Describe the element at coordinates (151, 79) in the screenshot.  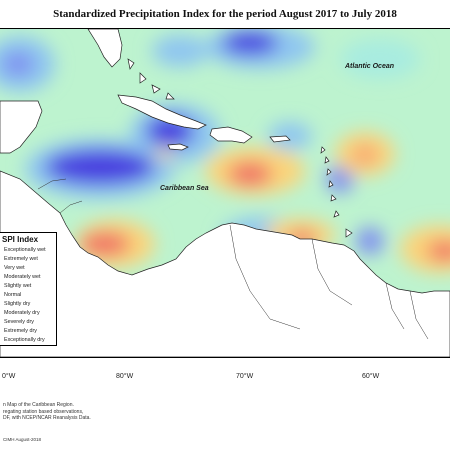
I see `bahamas` at that location.